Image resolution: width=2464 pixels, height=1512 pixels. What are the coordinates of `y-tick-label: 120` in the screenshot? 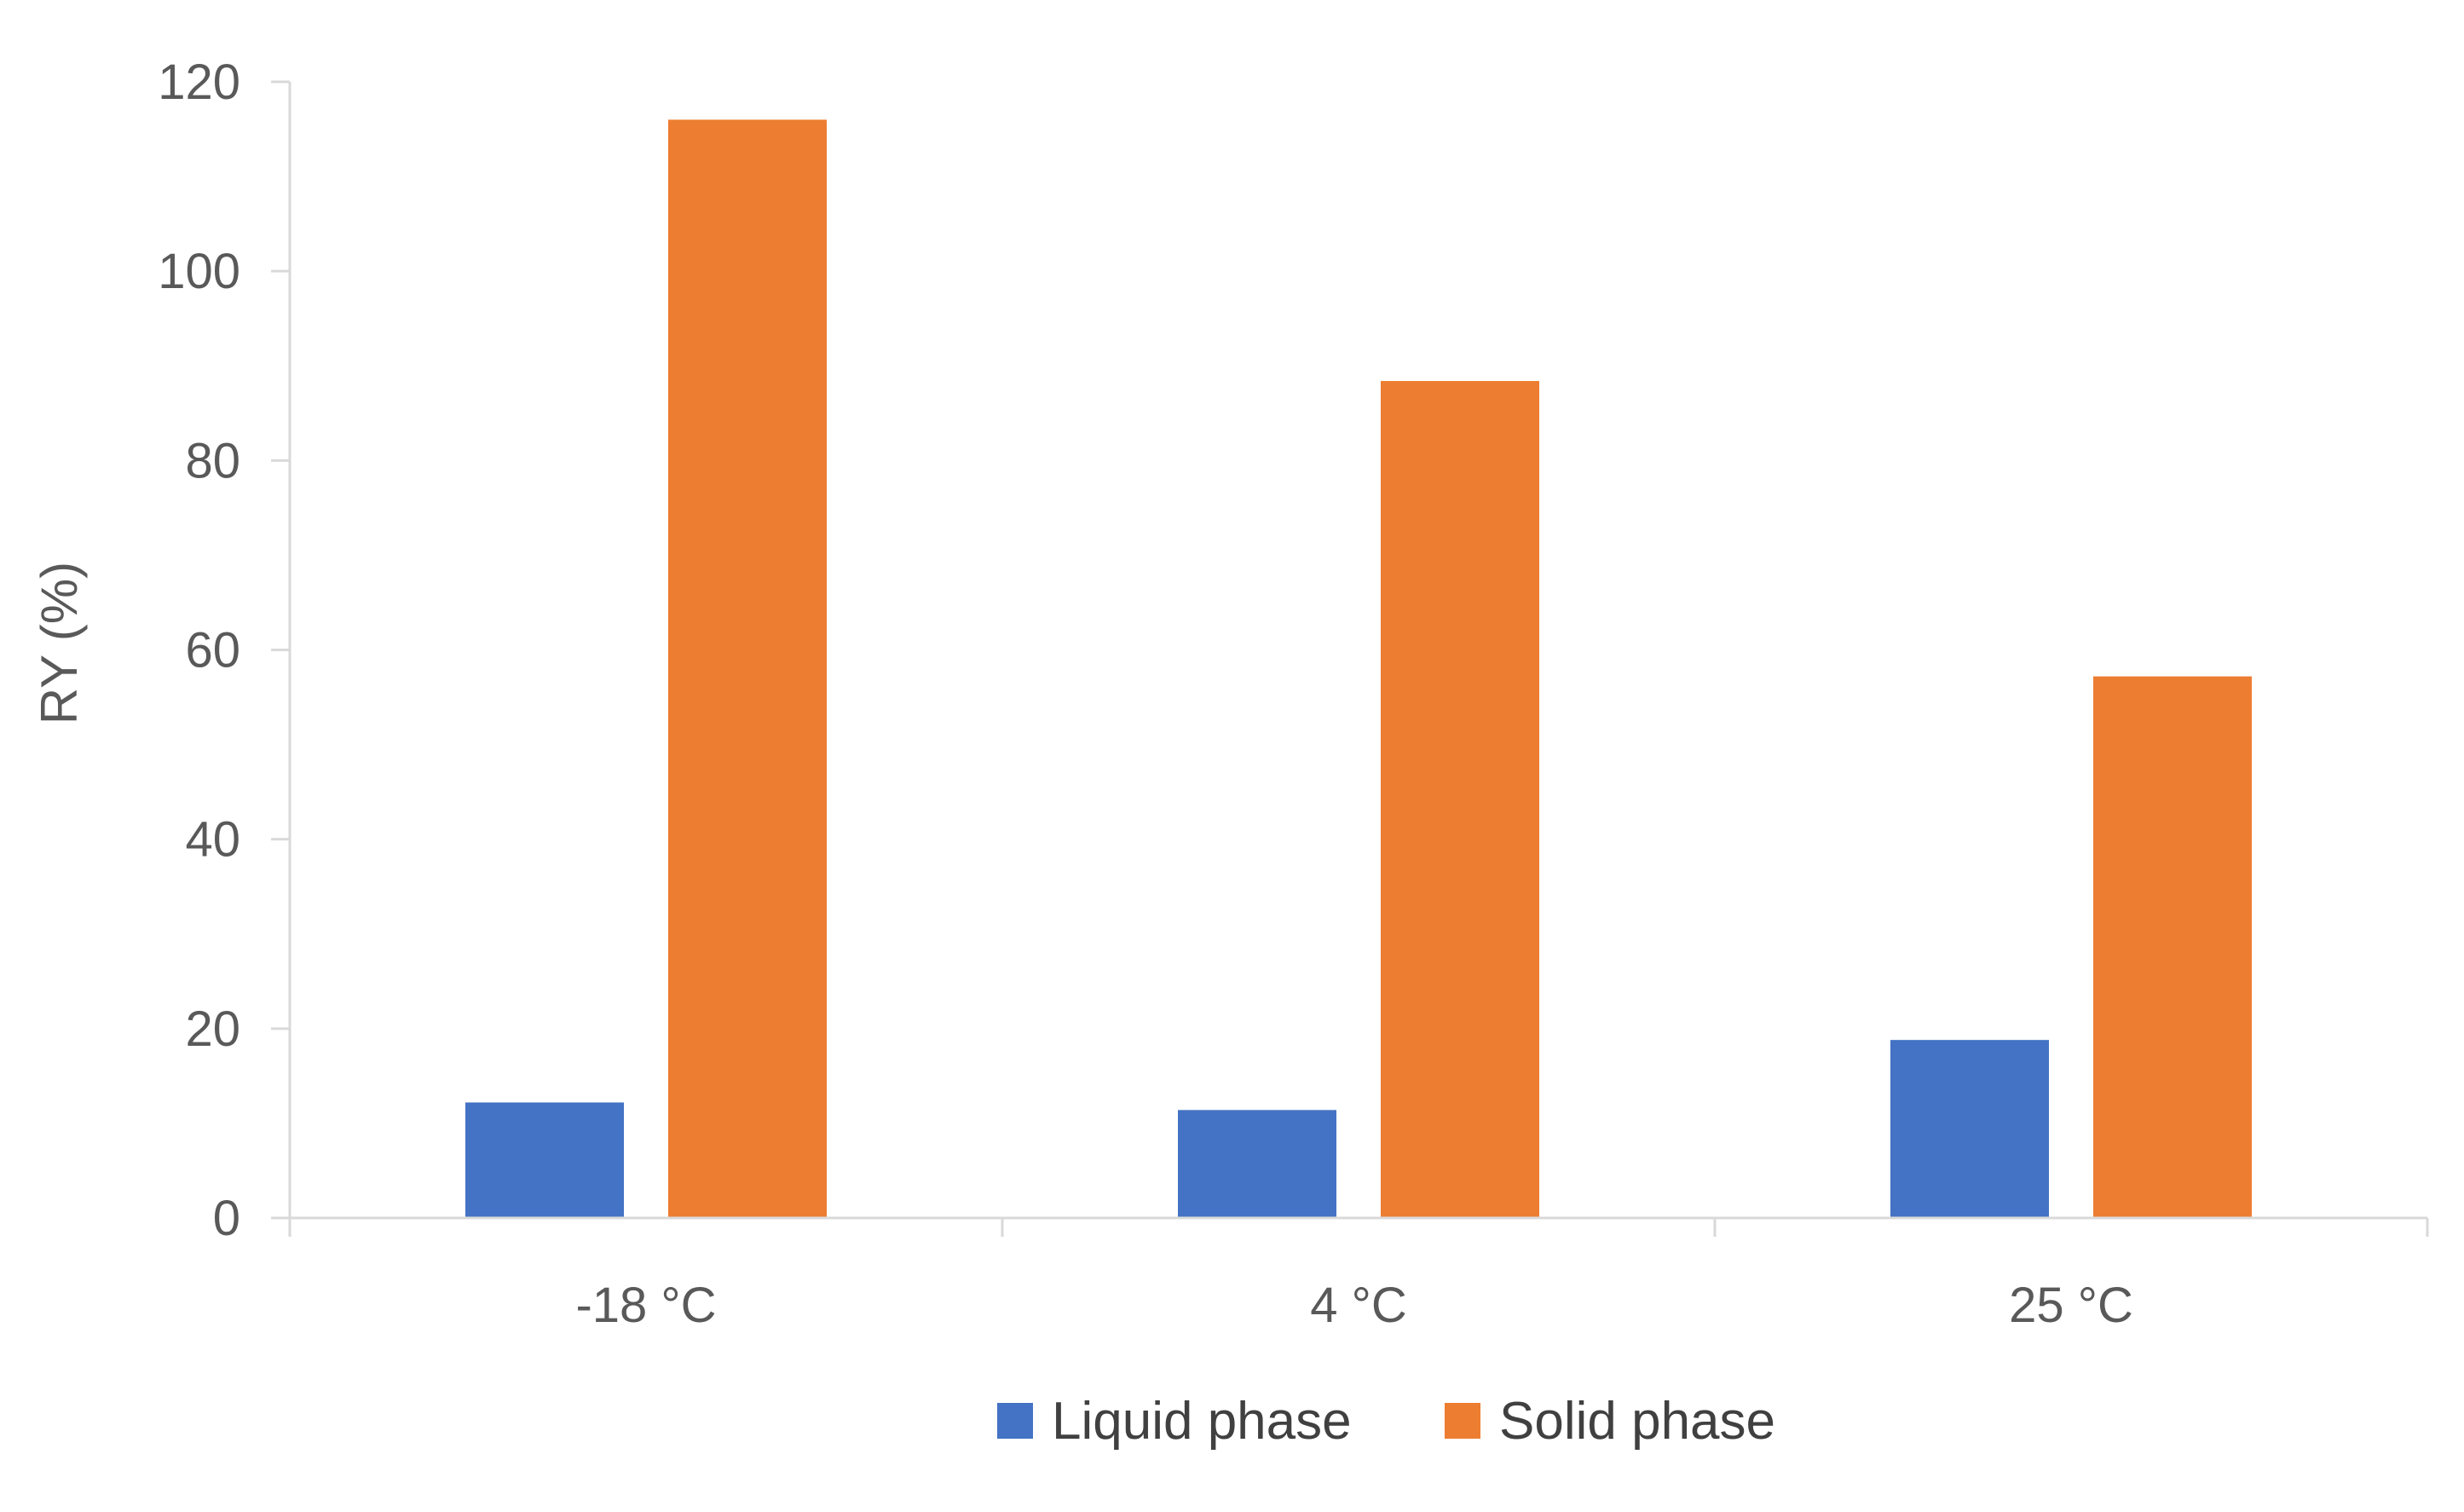 It's located at (199, 82).